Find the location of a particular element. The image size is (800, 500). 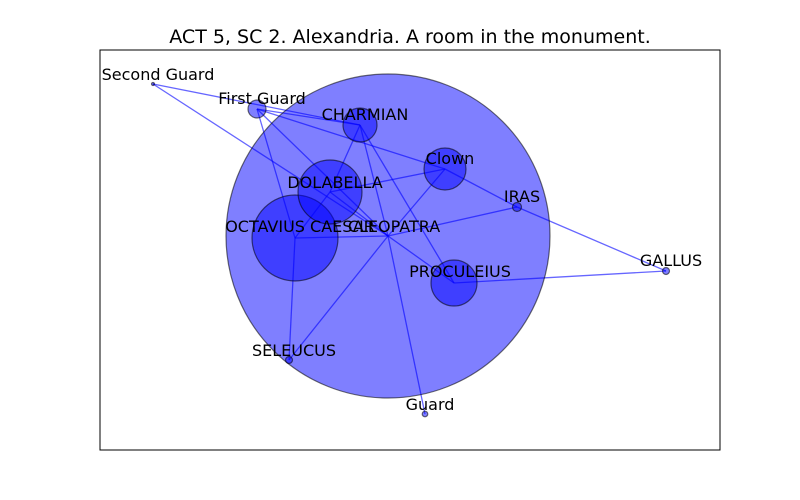

node-label-cleopatra: CLEOPATRA is located at coordinates (394, 226).